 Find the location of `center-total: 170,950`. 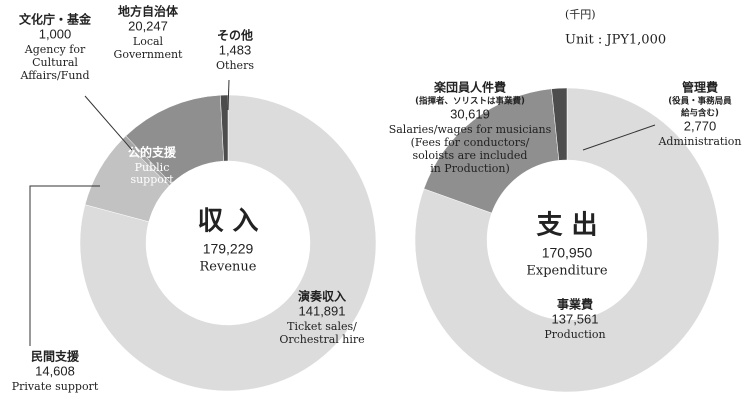

center-total: 170,950 is located at coordinates (567, 253).